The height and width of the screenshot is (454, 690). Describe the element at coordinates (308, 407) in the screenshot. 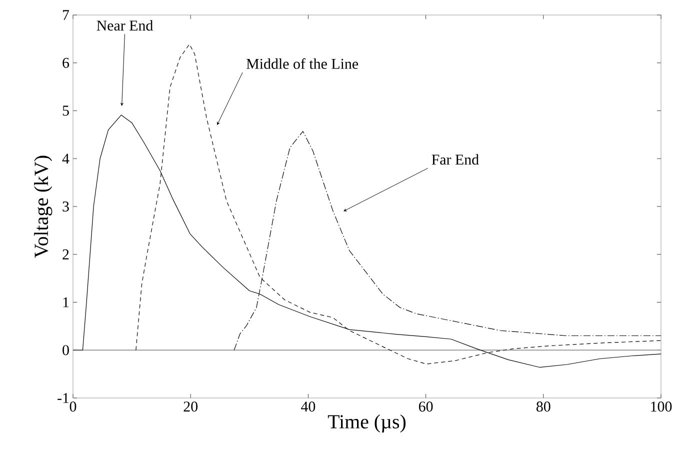

I see `x-tick-label: 40` at that location.